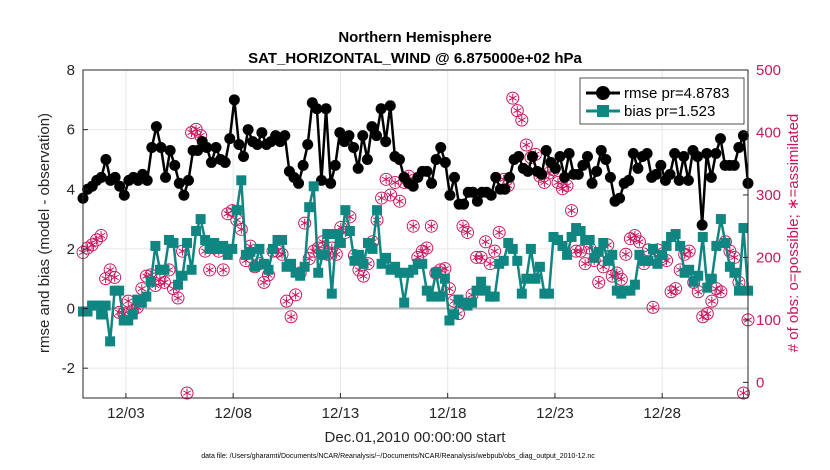 The image size is (830, 470). What do you see at coordinates (760, 382) in the screenshot?
I see `y2-tick-label: 0` at bounding box center [760, 382].